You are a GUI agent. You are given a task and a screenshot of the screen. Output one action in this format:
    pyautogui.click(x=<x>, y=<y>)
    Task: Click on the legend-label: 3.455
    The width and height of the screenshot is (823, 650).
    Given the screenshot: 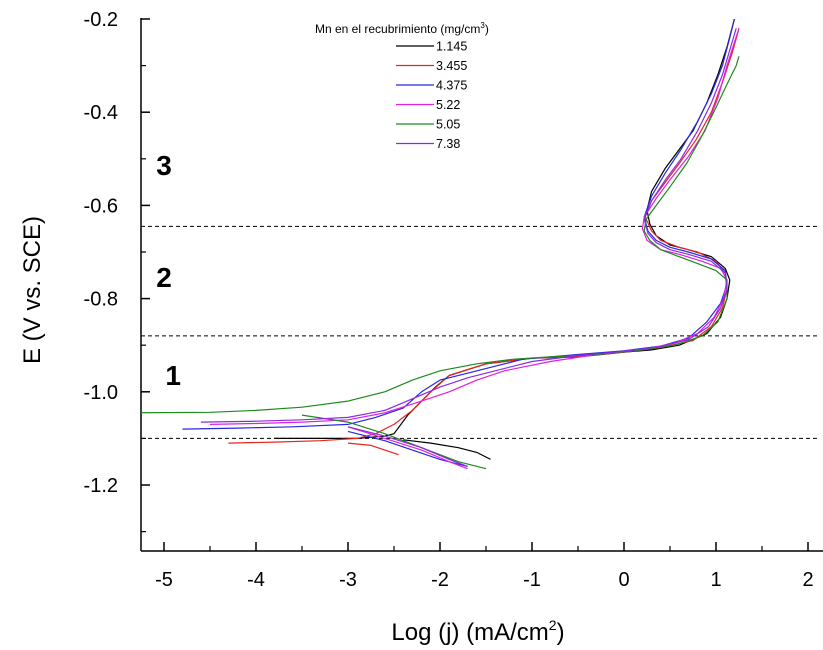 What is the action you would take?
    pyautogui.click(x=451, y=66)
    